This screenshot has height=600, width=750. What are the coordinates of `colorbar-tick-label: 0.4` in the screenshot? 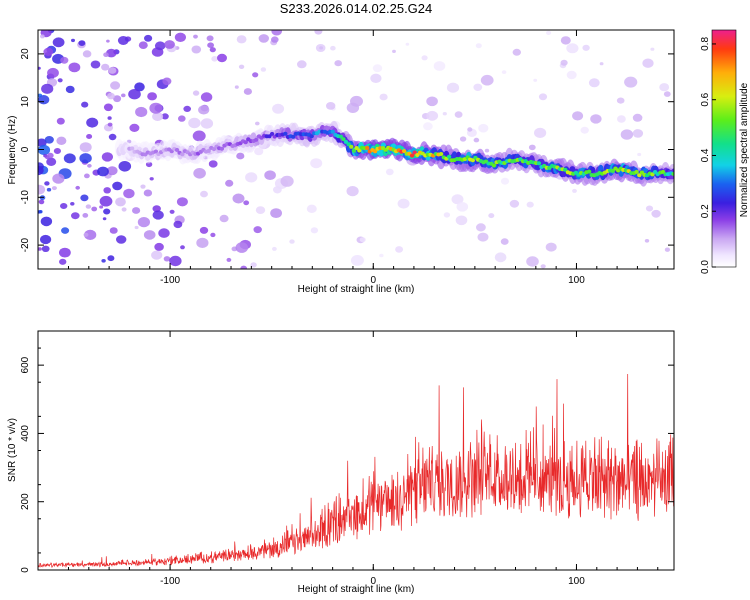 It's located at (705, 155).